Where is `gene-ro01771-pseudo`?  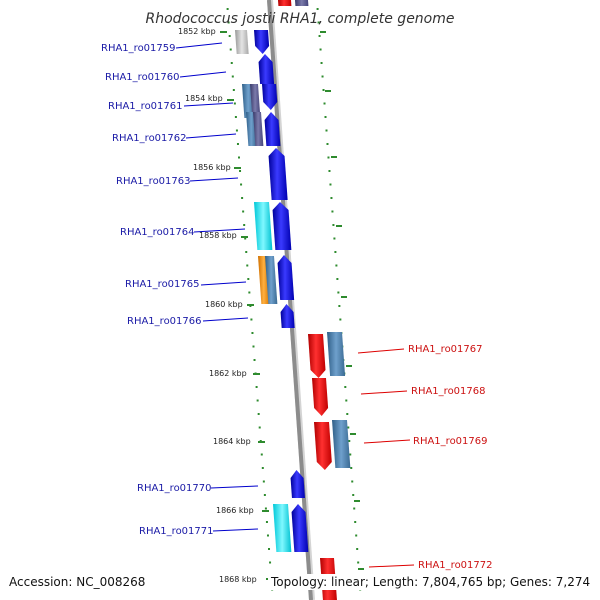
gene-ro01771-pseudo is located at coordinates (282, 528).